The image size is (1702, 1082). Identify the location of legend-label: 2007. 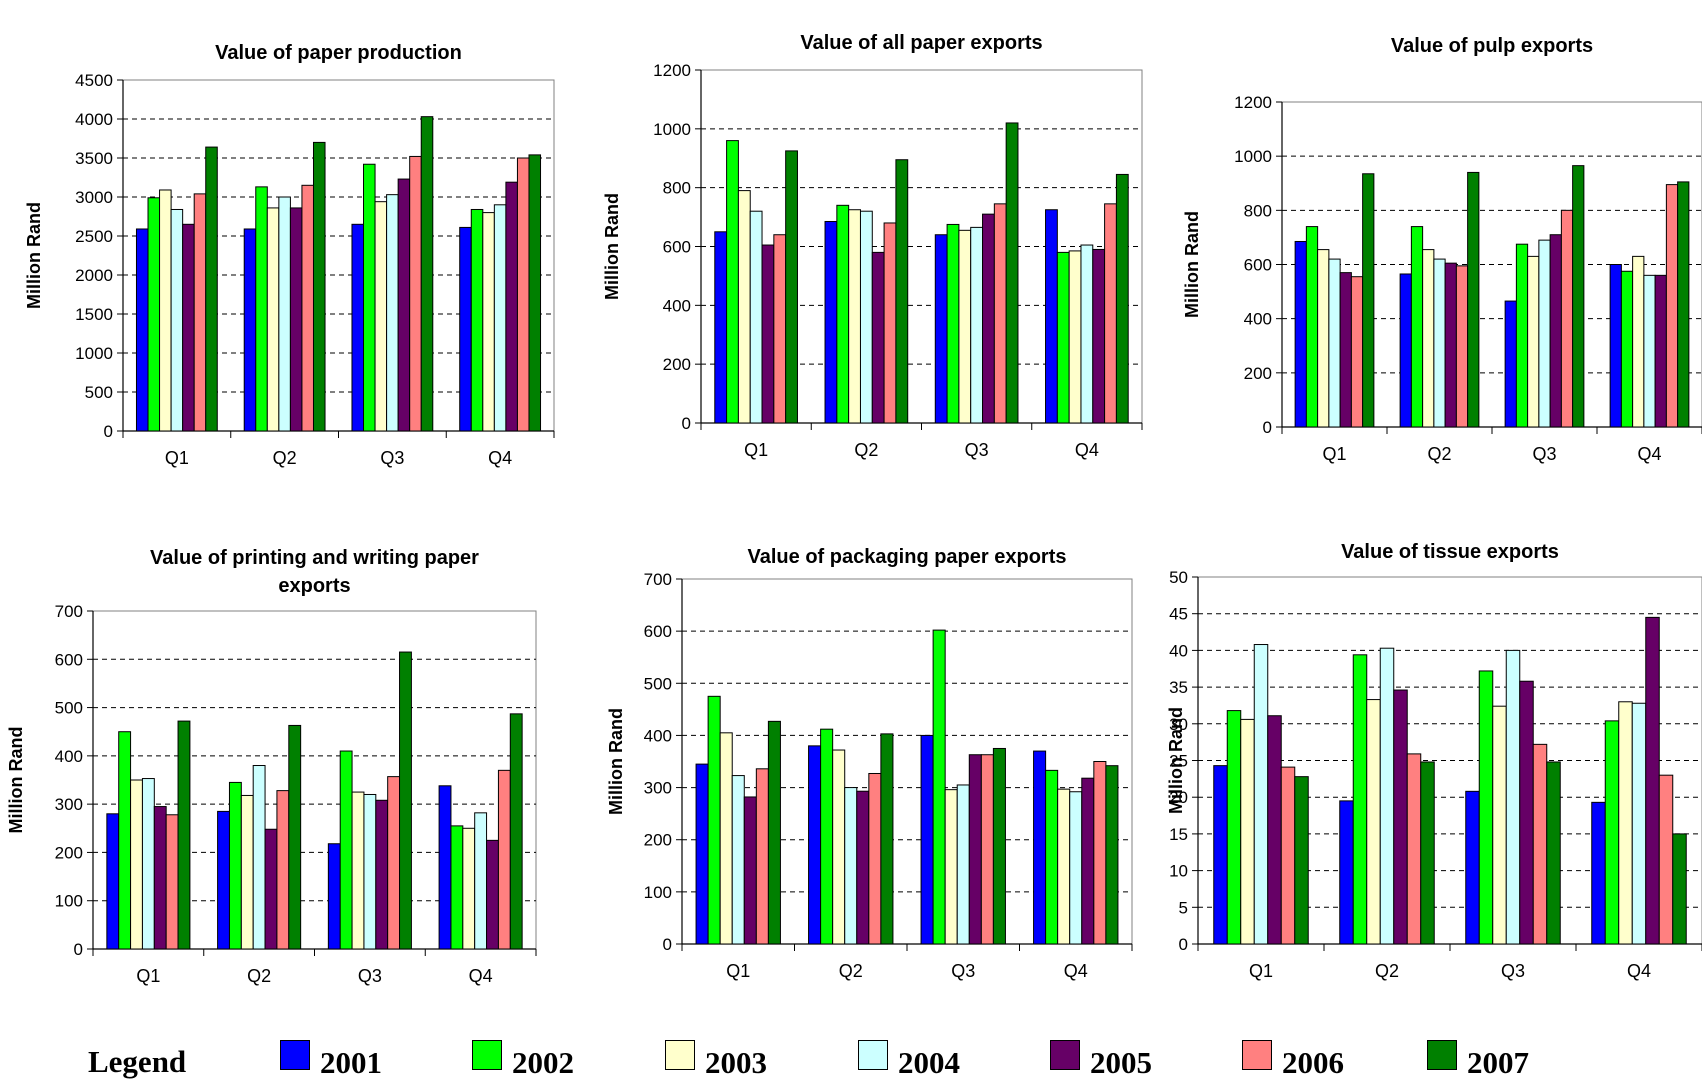
(1498, 1062).